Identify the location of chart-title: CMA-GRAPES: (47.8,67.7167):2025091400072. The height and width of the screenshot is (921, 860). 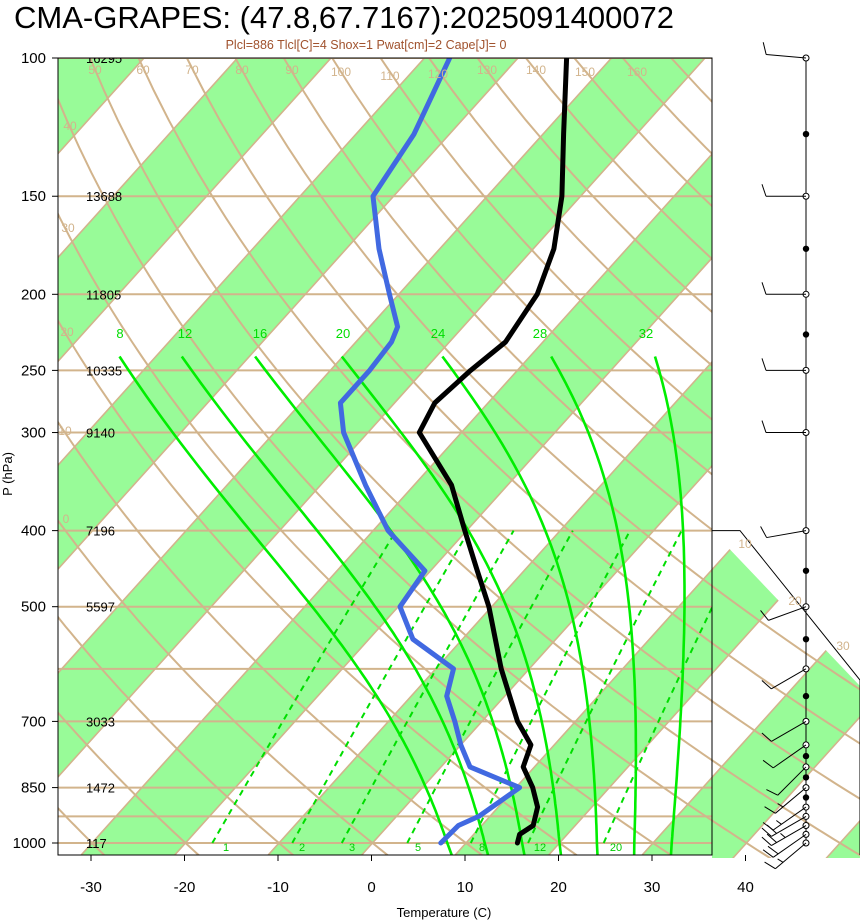
(344, 17).